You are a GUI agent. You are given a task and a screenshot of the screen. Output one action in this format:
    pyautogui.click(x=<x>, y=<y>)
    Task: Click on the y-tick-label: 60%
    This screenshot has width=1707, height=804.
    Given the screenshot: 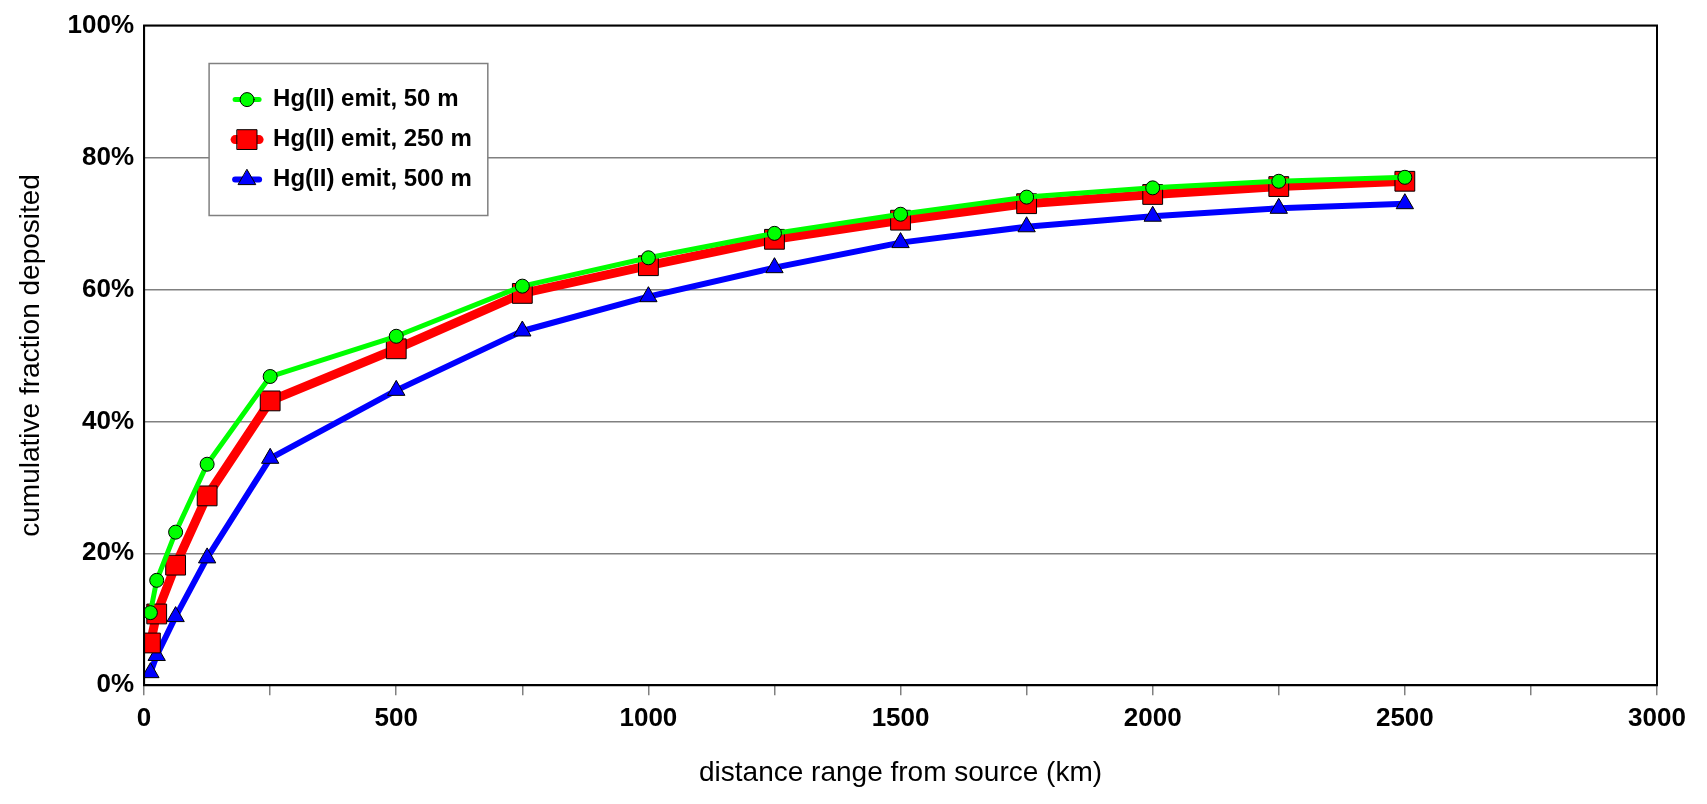 What is the action you would take?
    pyautogui.click(x=108, y=287)
    